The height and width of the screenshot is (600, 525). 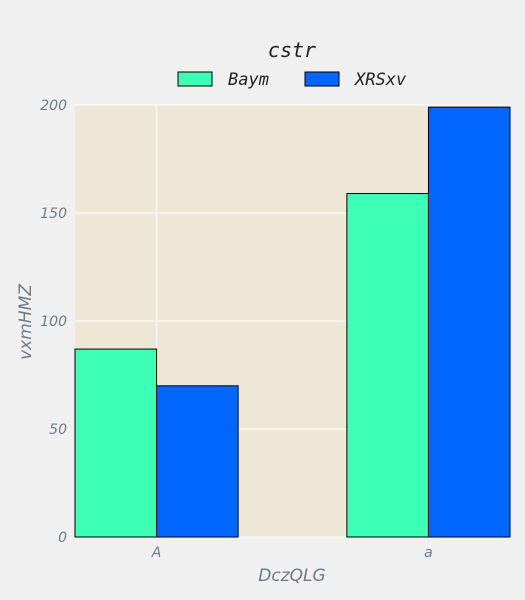 I want to click on y-tick-label: 50, so click(x=58, y=430).